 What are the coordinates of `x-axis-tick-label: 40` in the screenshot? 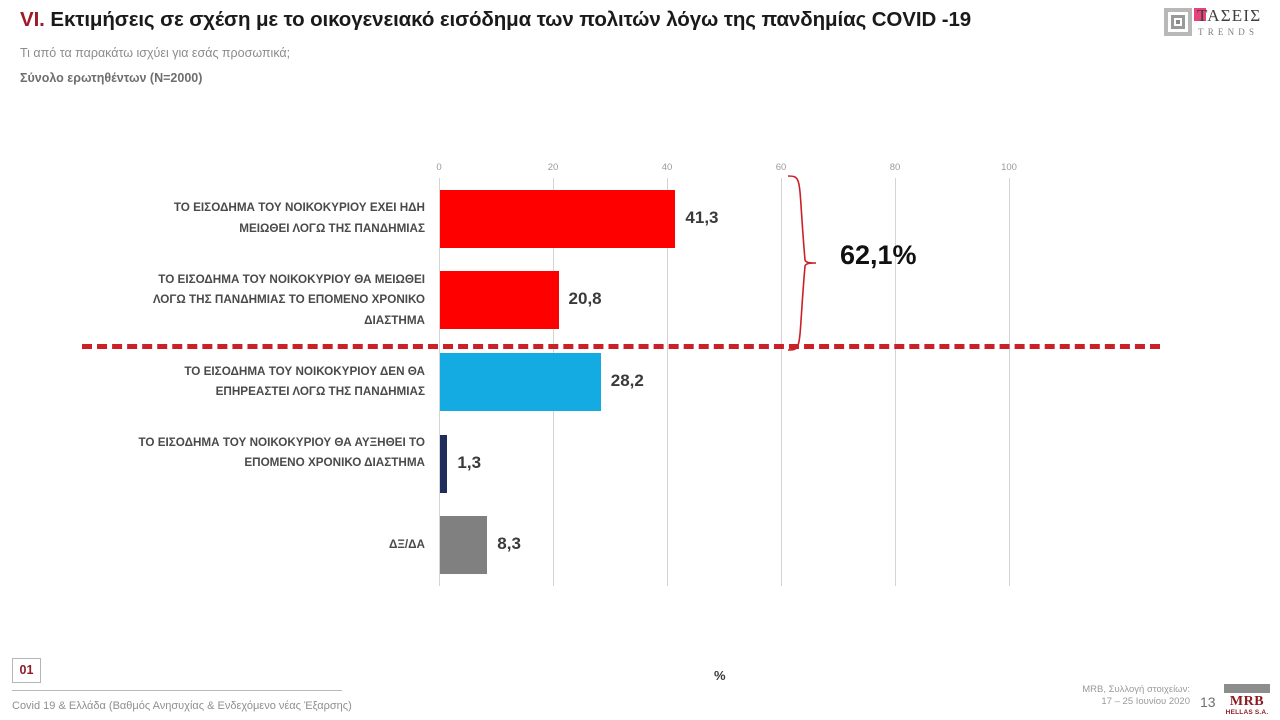 It's located at (667, 167).